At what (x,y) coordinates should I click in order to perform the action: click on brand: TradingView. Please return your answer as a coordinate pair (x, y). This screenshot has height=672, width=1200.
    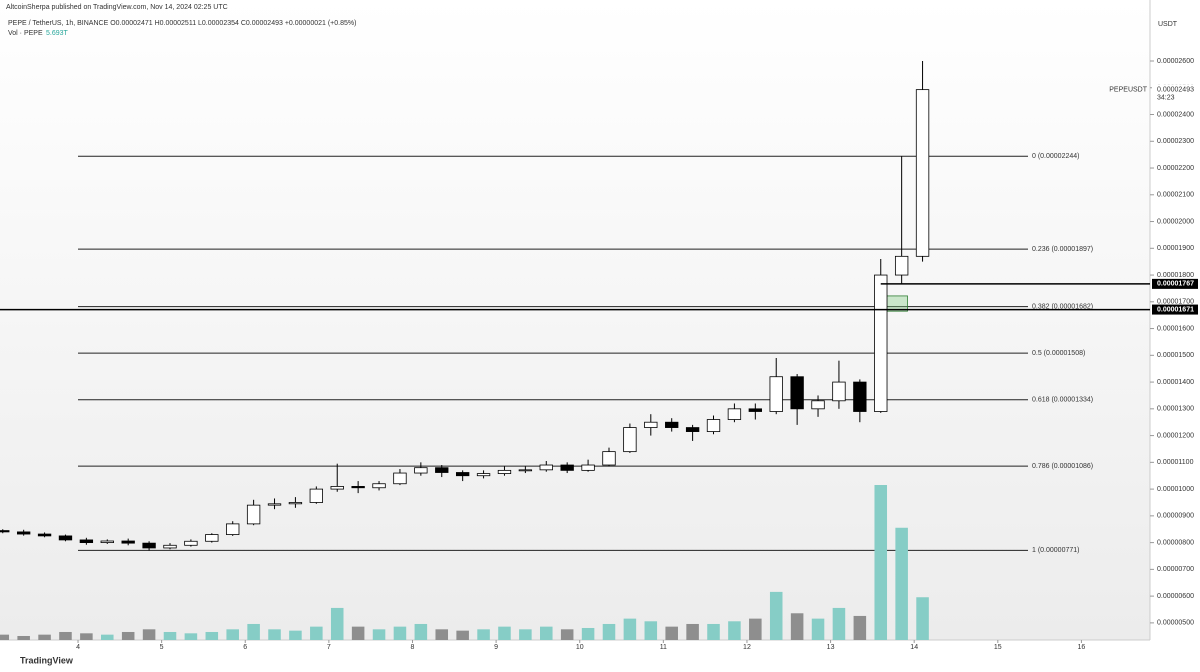
    Looking at the image, I should click on (47, 660).